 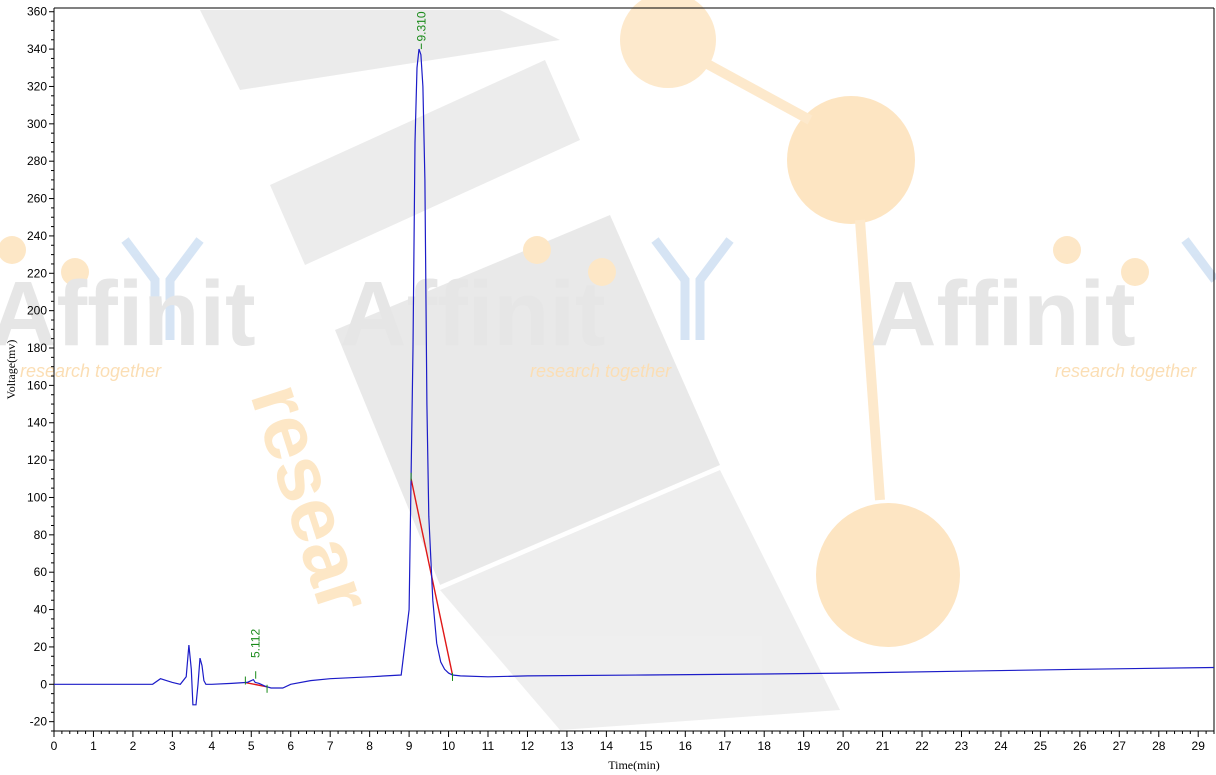 I want to click on x-tick-label: 13, so click(x=567, y=746).